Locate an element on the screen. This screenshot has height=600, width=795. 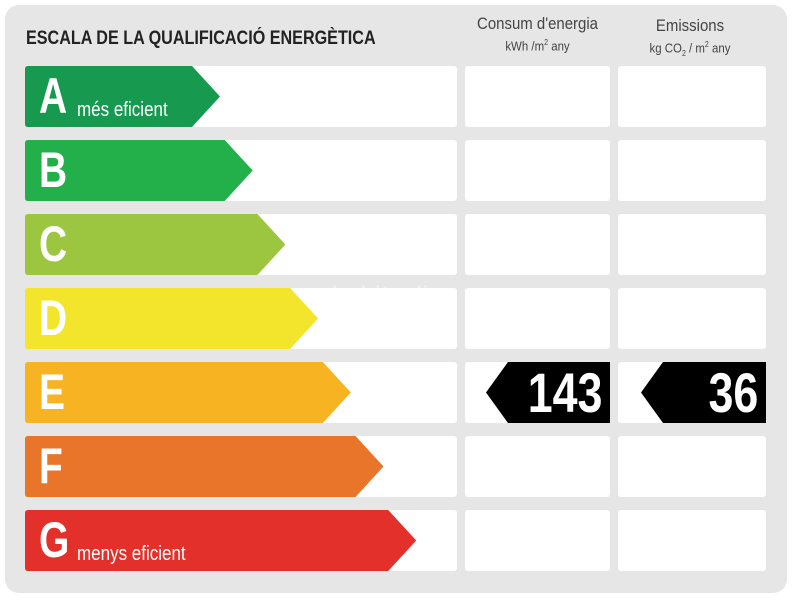
consumption-header: Consum d'energia kWh /m2 any is located at coordinates (537, 33).